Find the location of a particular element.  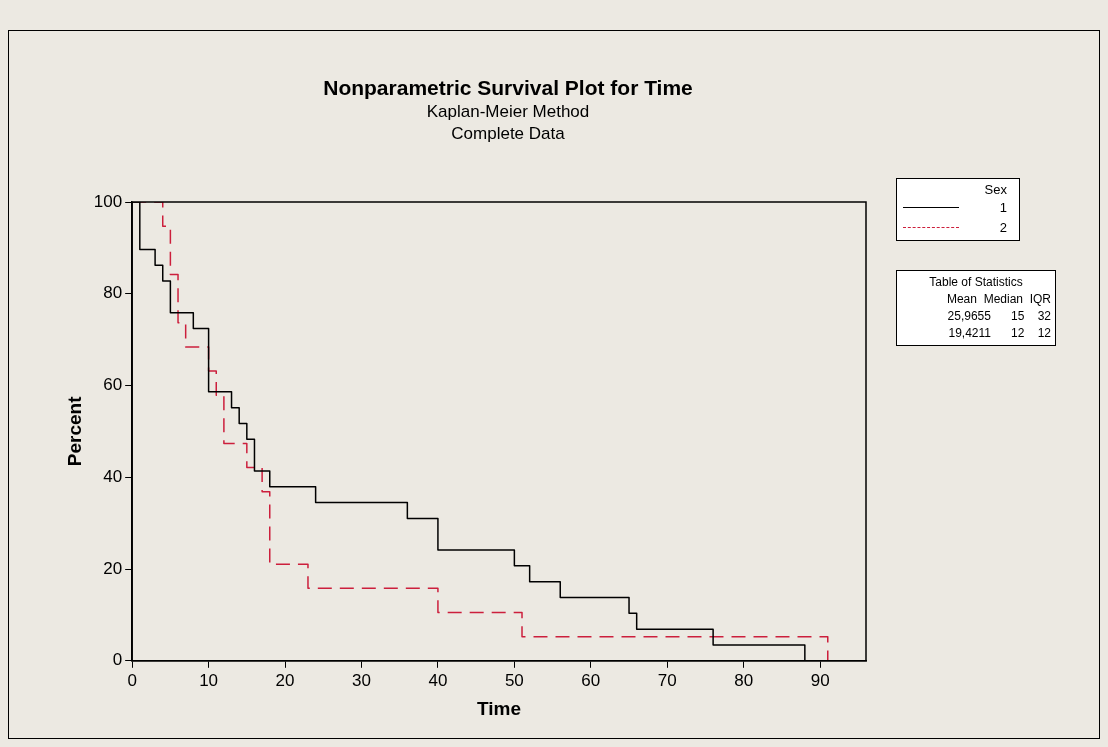

text: 19,4211 12 12 is located at coordinates (999, 333).